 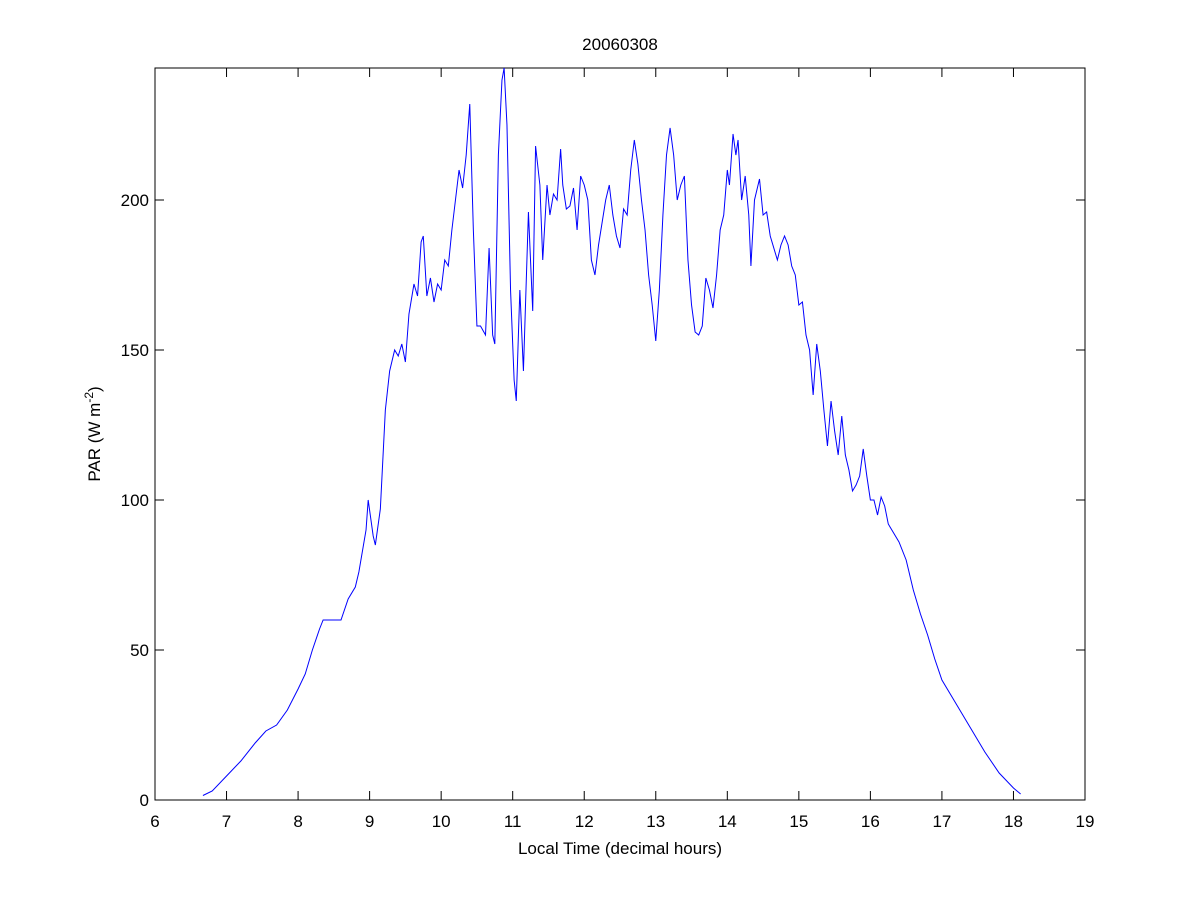 What do you see at coordinates (941, 821) in the screenshot?
I see `x-tick-label: 17` at bounding box center [941, 821].